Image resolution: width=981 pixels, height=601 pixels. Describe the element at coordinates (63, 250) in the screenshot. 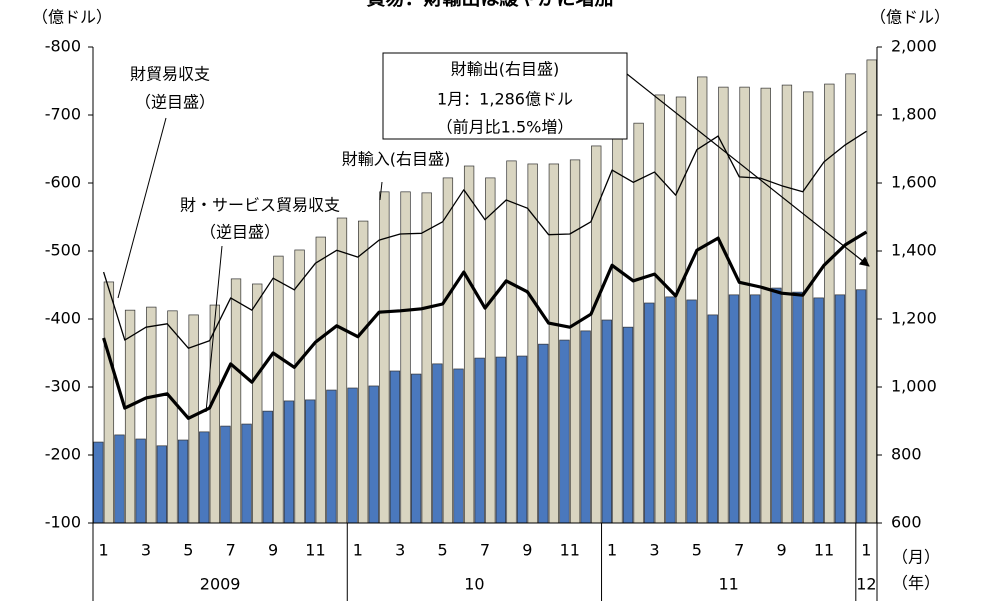

I see `y-tick-label: -500` at that location.